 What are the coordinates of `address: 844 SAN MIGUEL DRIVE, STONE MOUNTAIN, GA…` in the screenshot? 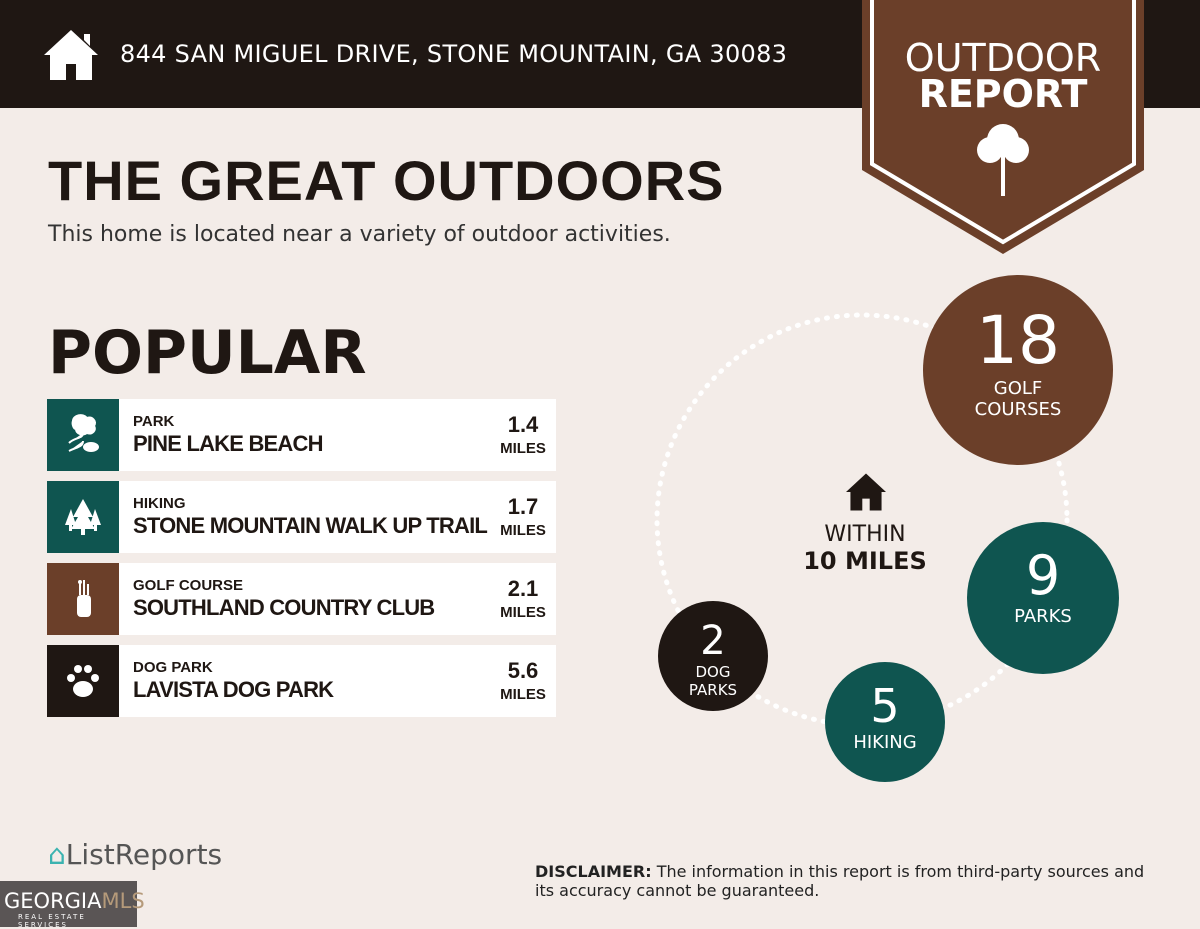 It's located at (454, 54).